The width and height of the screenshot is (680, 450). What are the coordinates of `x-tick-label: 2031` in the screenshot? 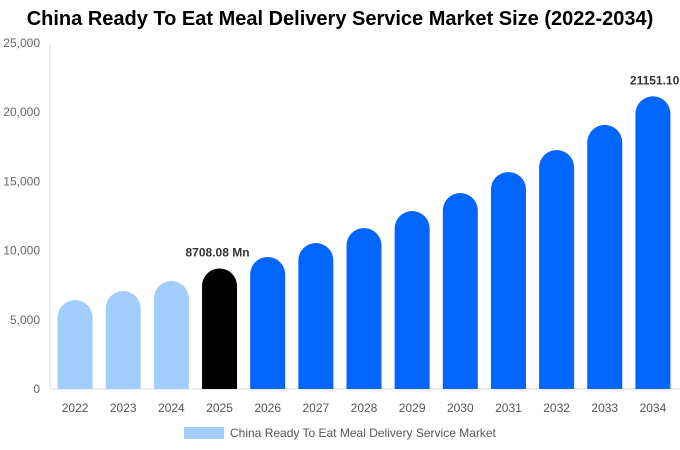 It's located at (508, 408).